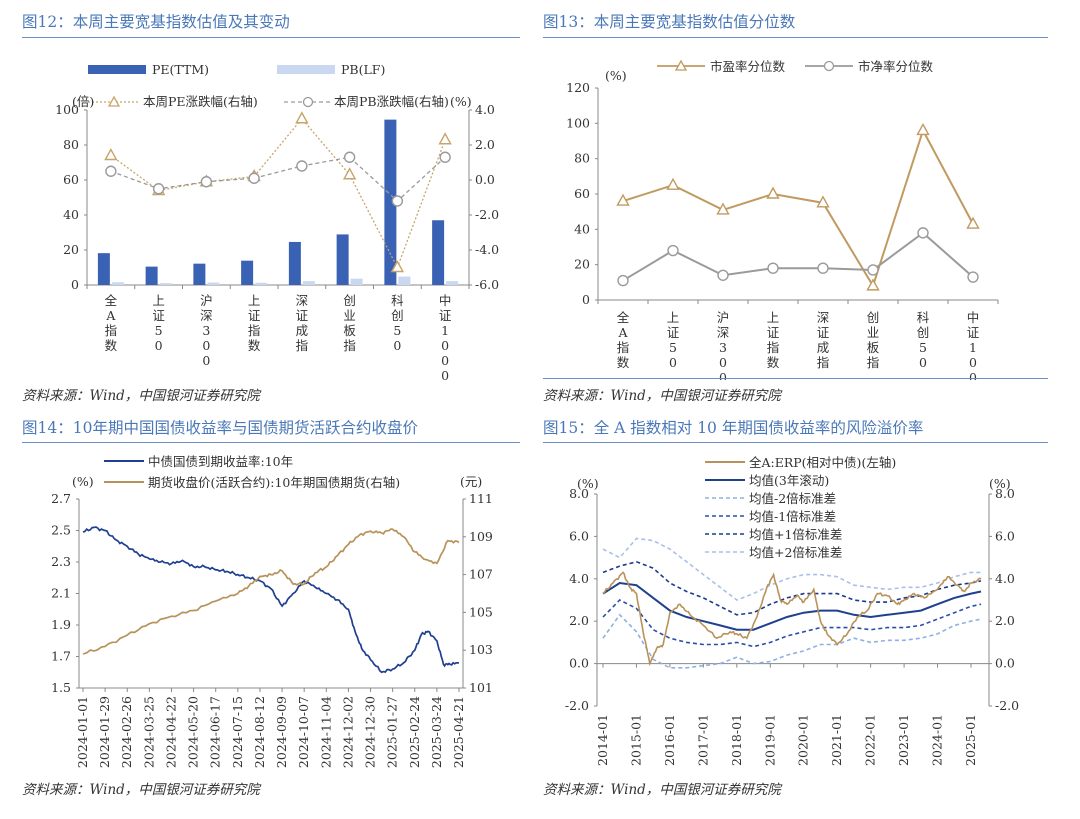 Image resolution: width=1080 pixels, height=819 pixels. I want to click on fig12-category-5-char-2: 板, so click(349, 330).